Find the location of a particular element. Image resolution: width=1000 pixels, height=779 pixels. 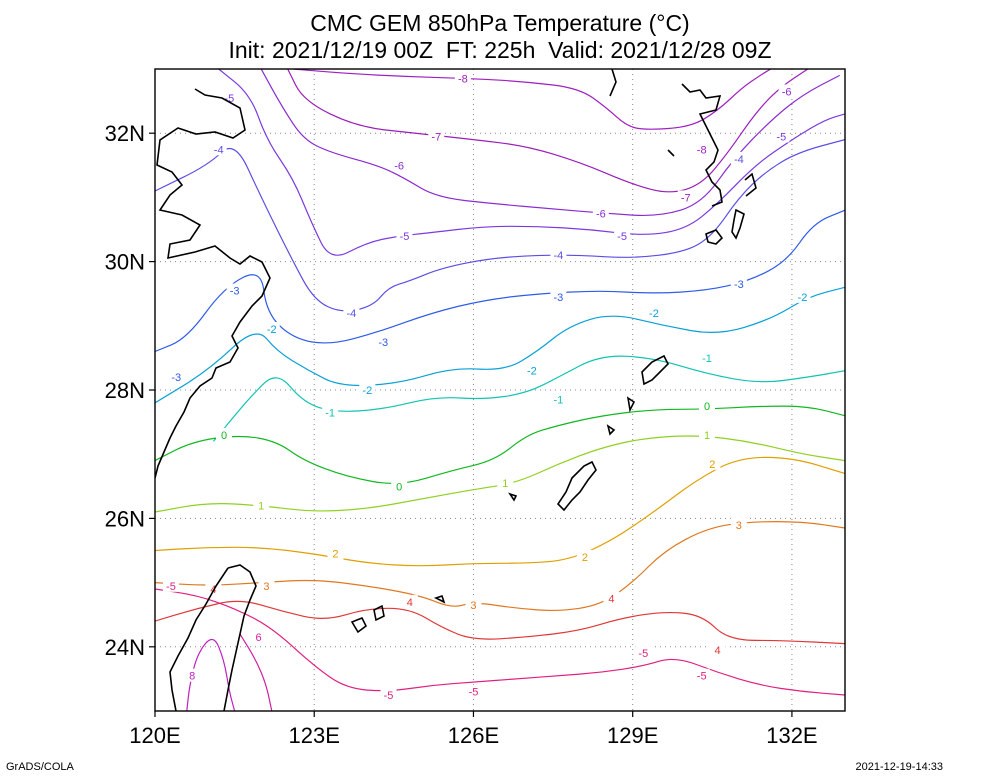

contour-label: 1 is located at coordinates (707, 436).